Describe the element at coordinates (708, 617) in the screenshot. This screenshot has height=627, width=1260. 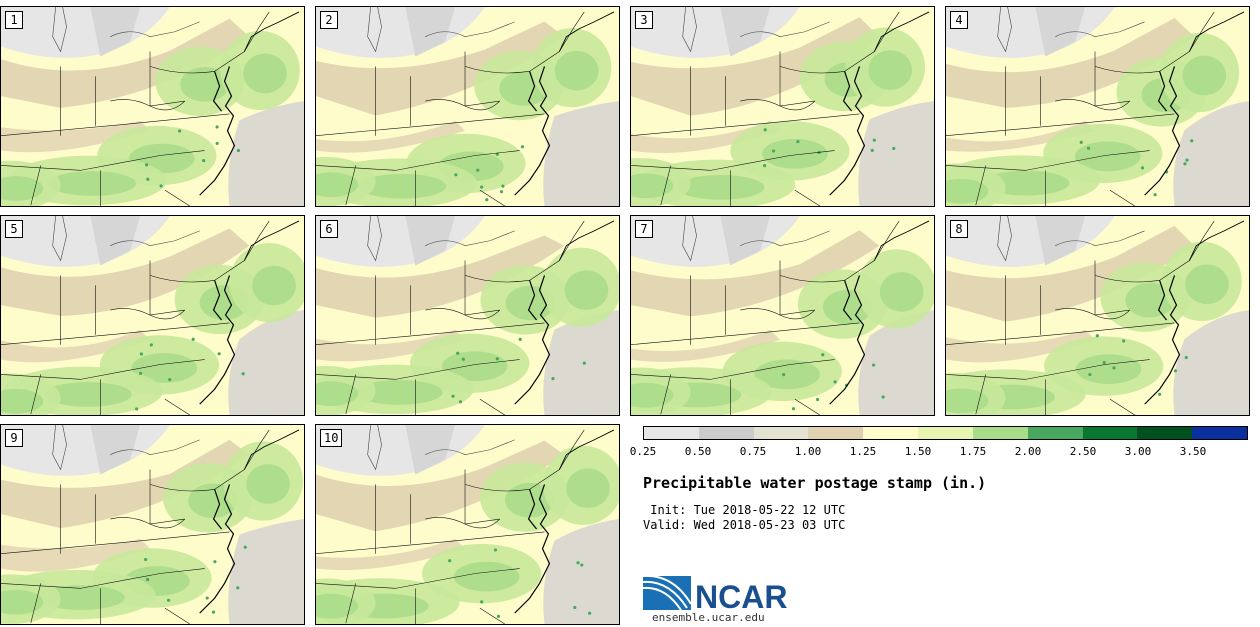
I see `logo-url: ensemble.ucar.edu` at that location.